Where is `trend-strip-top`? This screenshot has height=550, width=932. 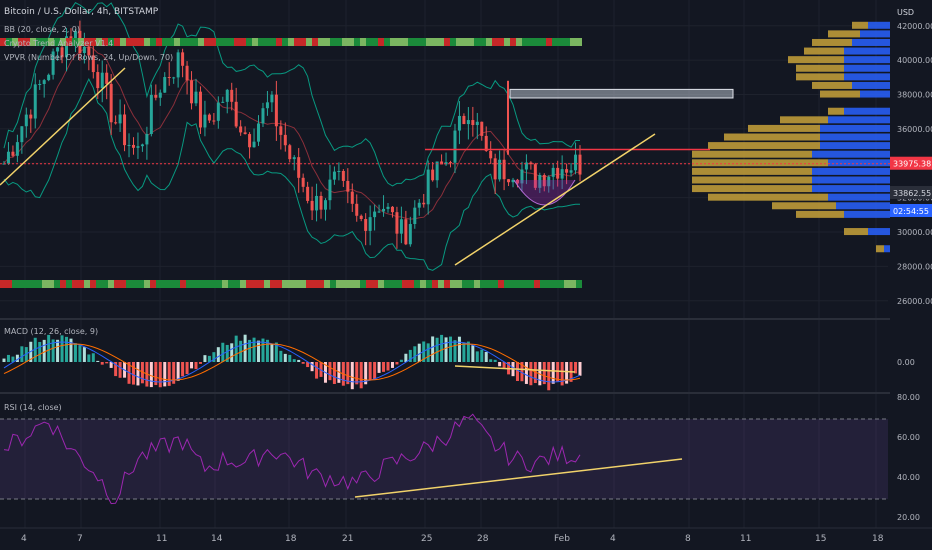
trend-strip-top is located at coordinates (291, 42).